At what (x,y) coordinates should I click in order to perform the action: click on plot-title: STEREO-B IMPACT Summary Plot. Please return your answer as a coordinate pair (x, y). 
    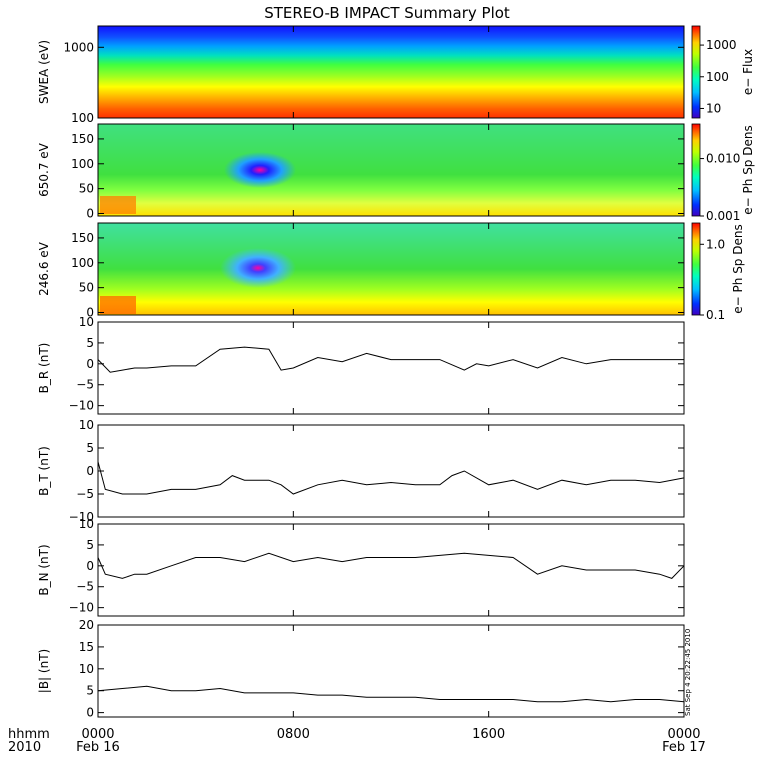
    Looking at the image, I should click on (387, 13).